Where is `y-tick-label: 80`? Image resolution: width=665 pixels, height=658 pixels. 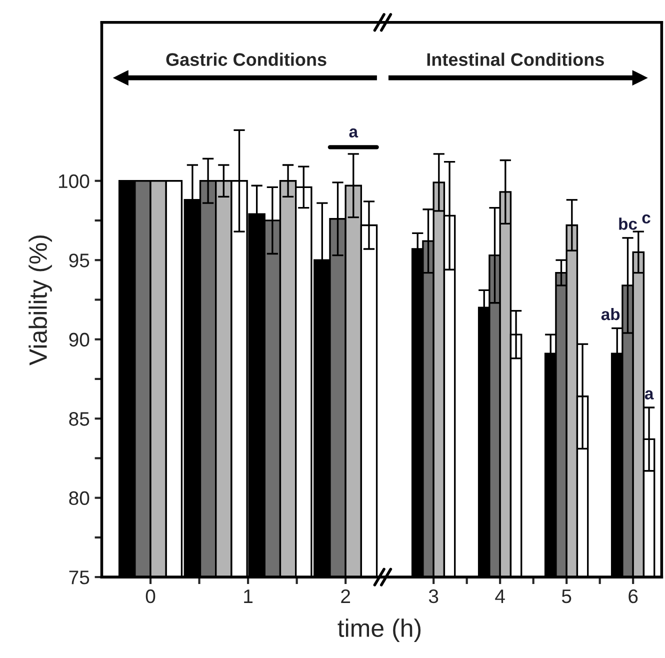
y-tick-label: 80 is located at coordinates (79, 498).